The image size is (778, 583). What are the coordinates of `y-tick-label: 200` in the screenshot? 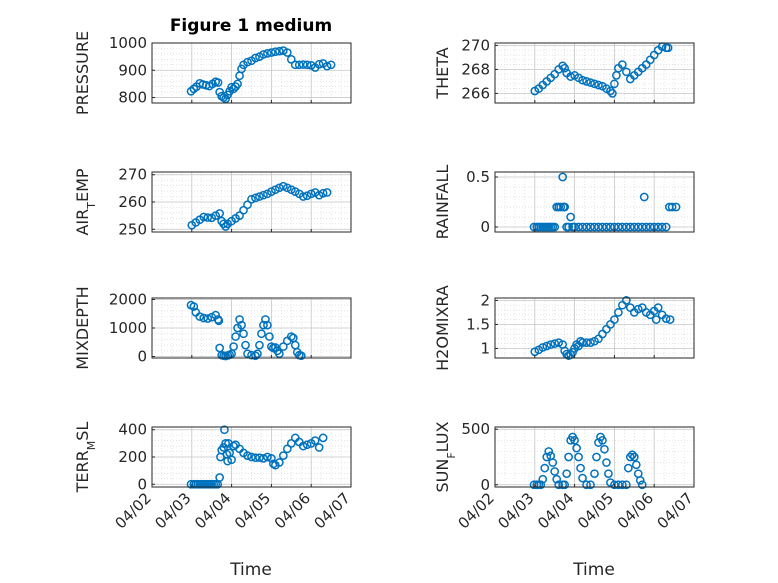 It's located at (132, 457).